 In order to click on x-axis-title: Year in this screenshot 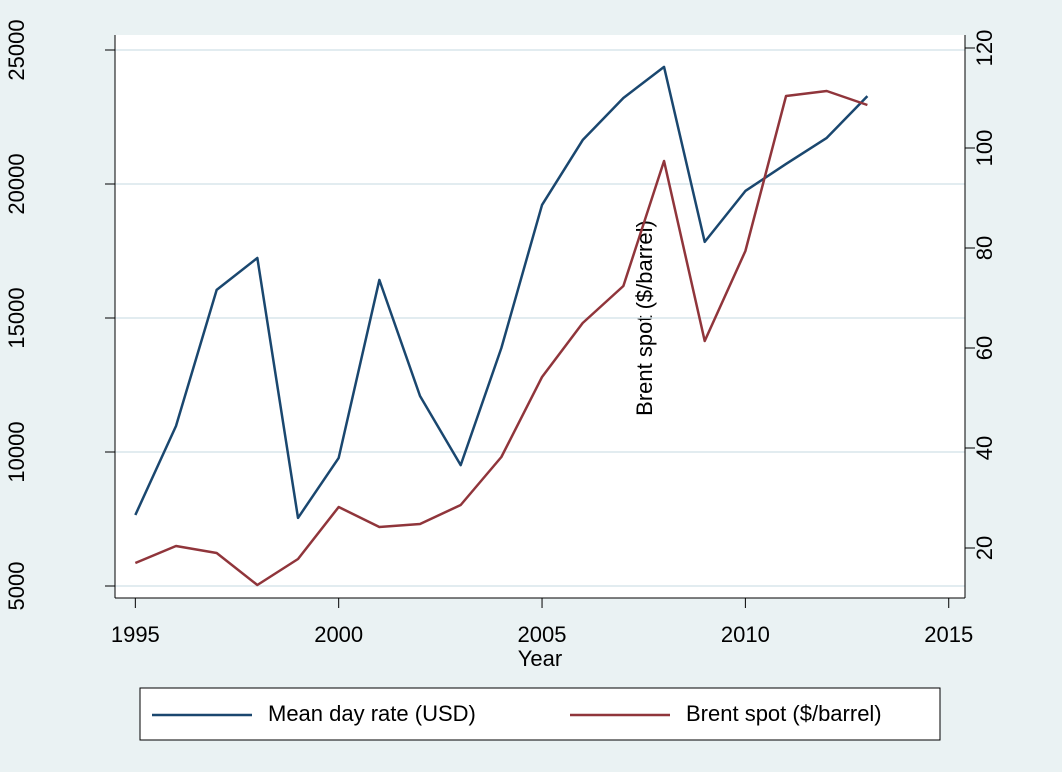, I will do `click(540, 658)`.